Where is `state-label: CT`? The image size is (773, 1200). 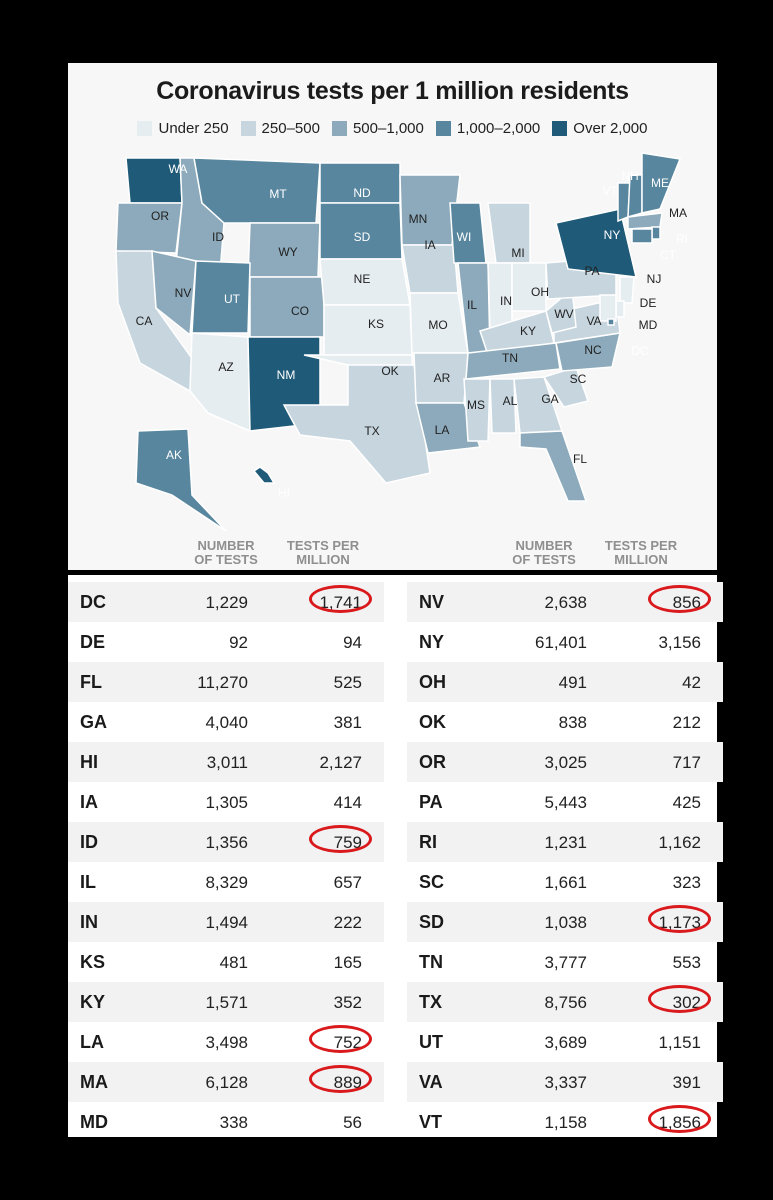
state-label: CT is located at coordinates (668, 255).